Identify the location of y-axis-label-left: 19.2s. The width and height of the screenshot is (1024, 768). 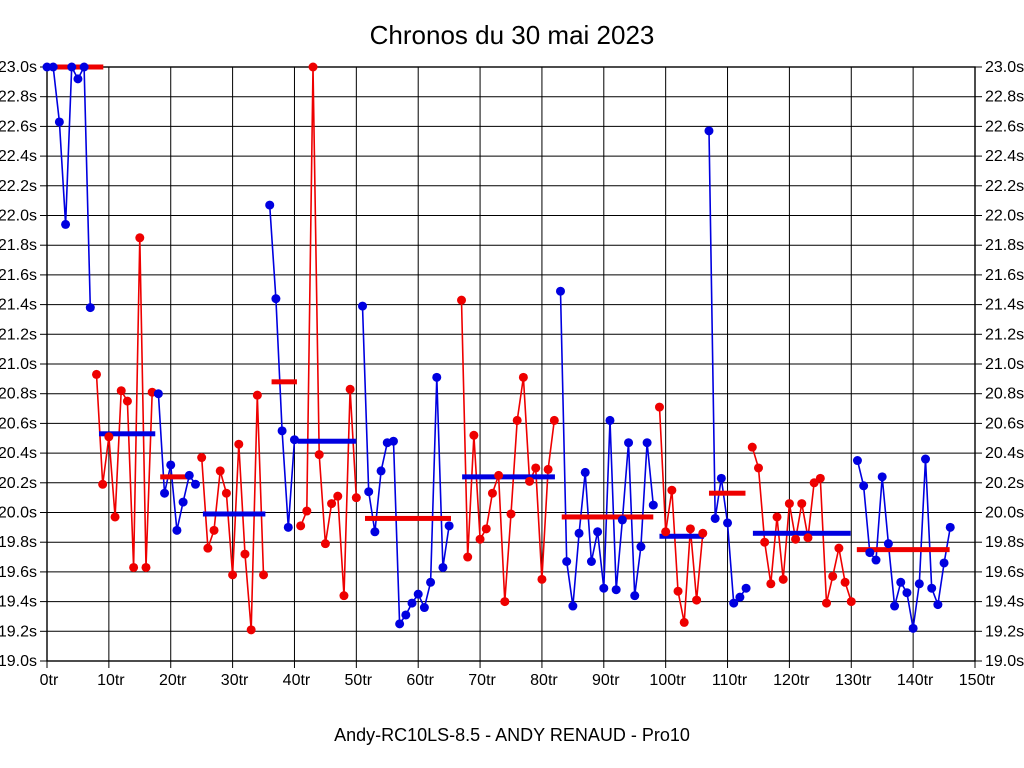
(18, 631).